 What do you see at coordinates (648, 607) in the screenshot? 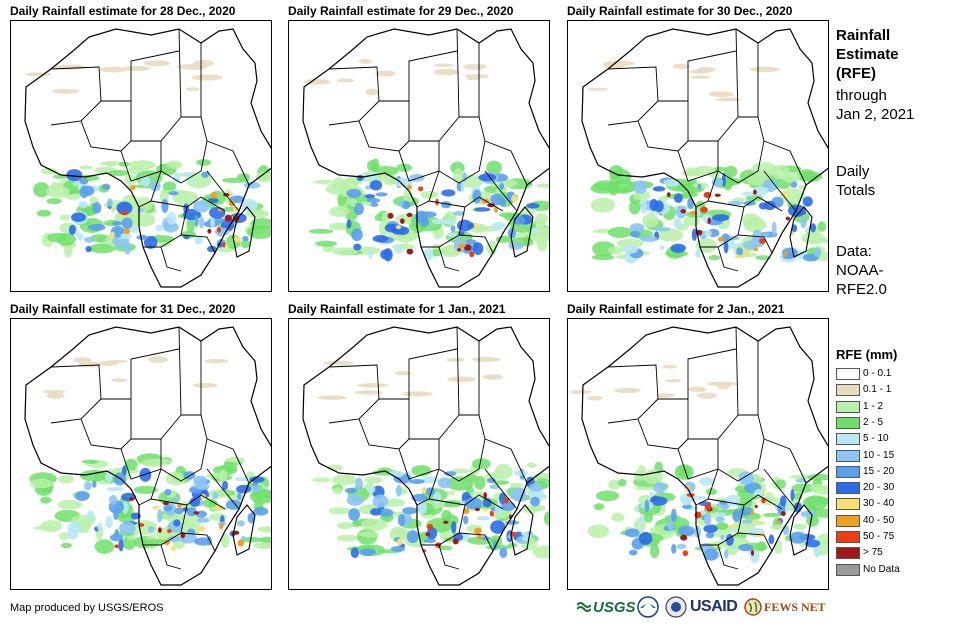
I see `noaa-logo` at bounding box center [648, 607].